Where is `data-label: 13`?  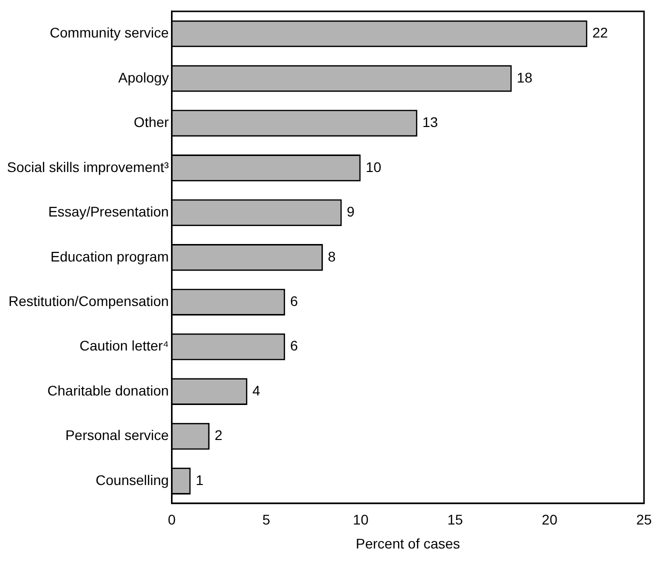
data-label: 13 is located at coordinates (430, 122).